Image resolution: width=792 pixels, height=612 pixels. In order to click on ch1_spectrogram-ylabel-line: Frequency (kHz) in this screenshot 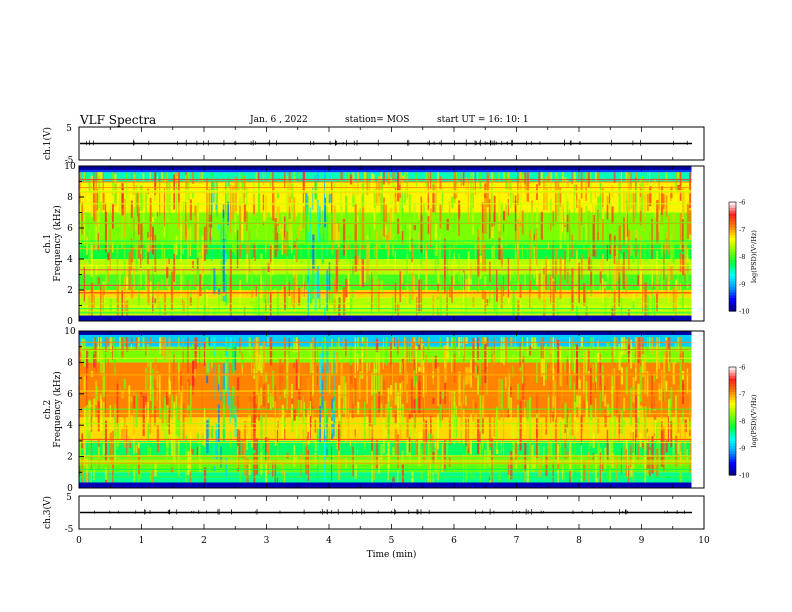, I will do `click(57, 243)`.